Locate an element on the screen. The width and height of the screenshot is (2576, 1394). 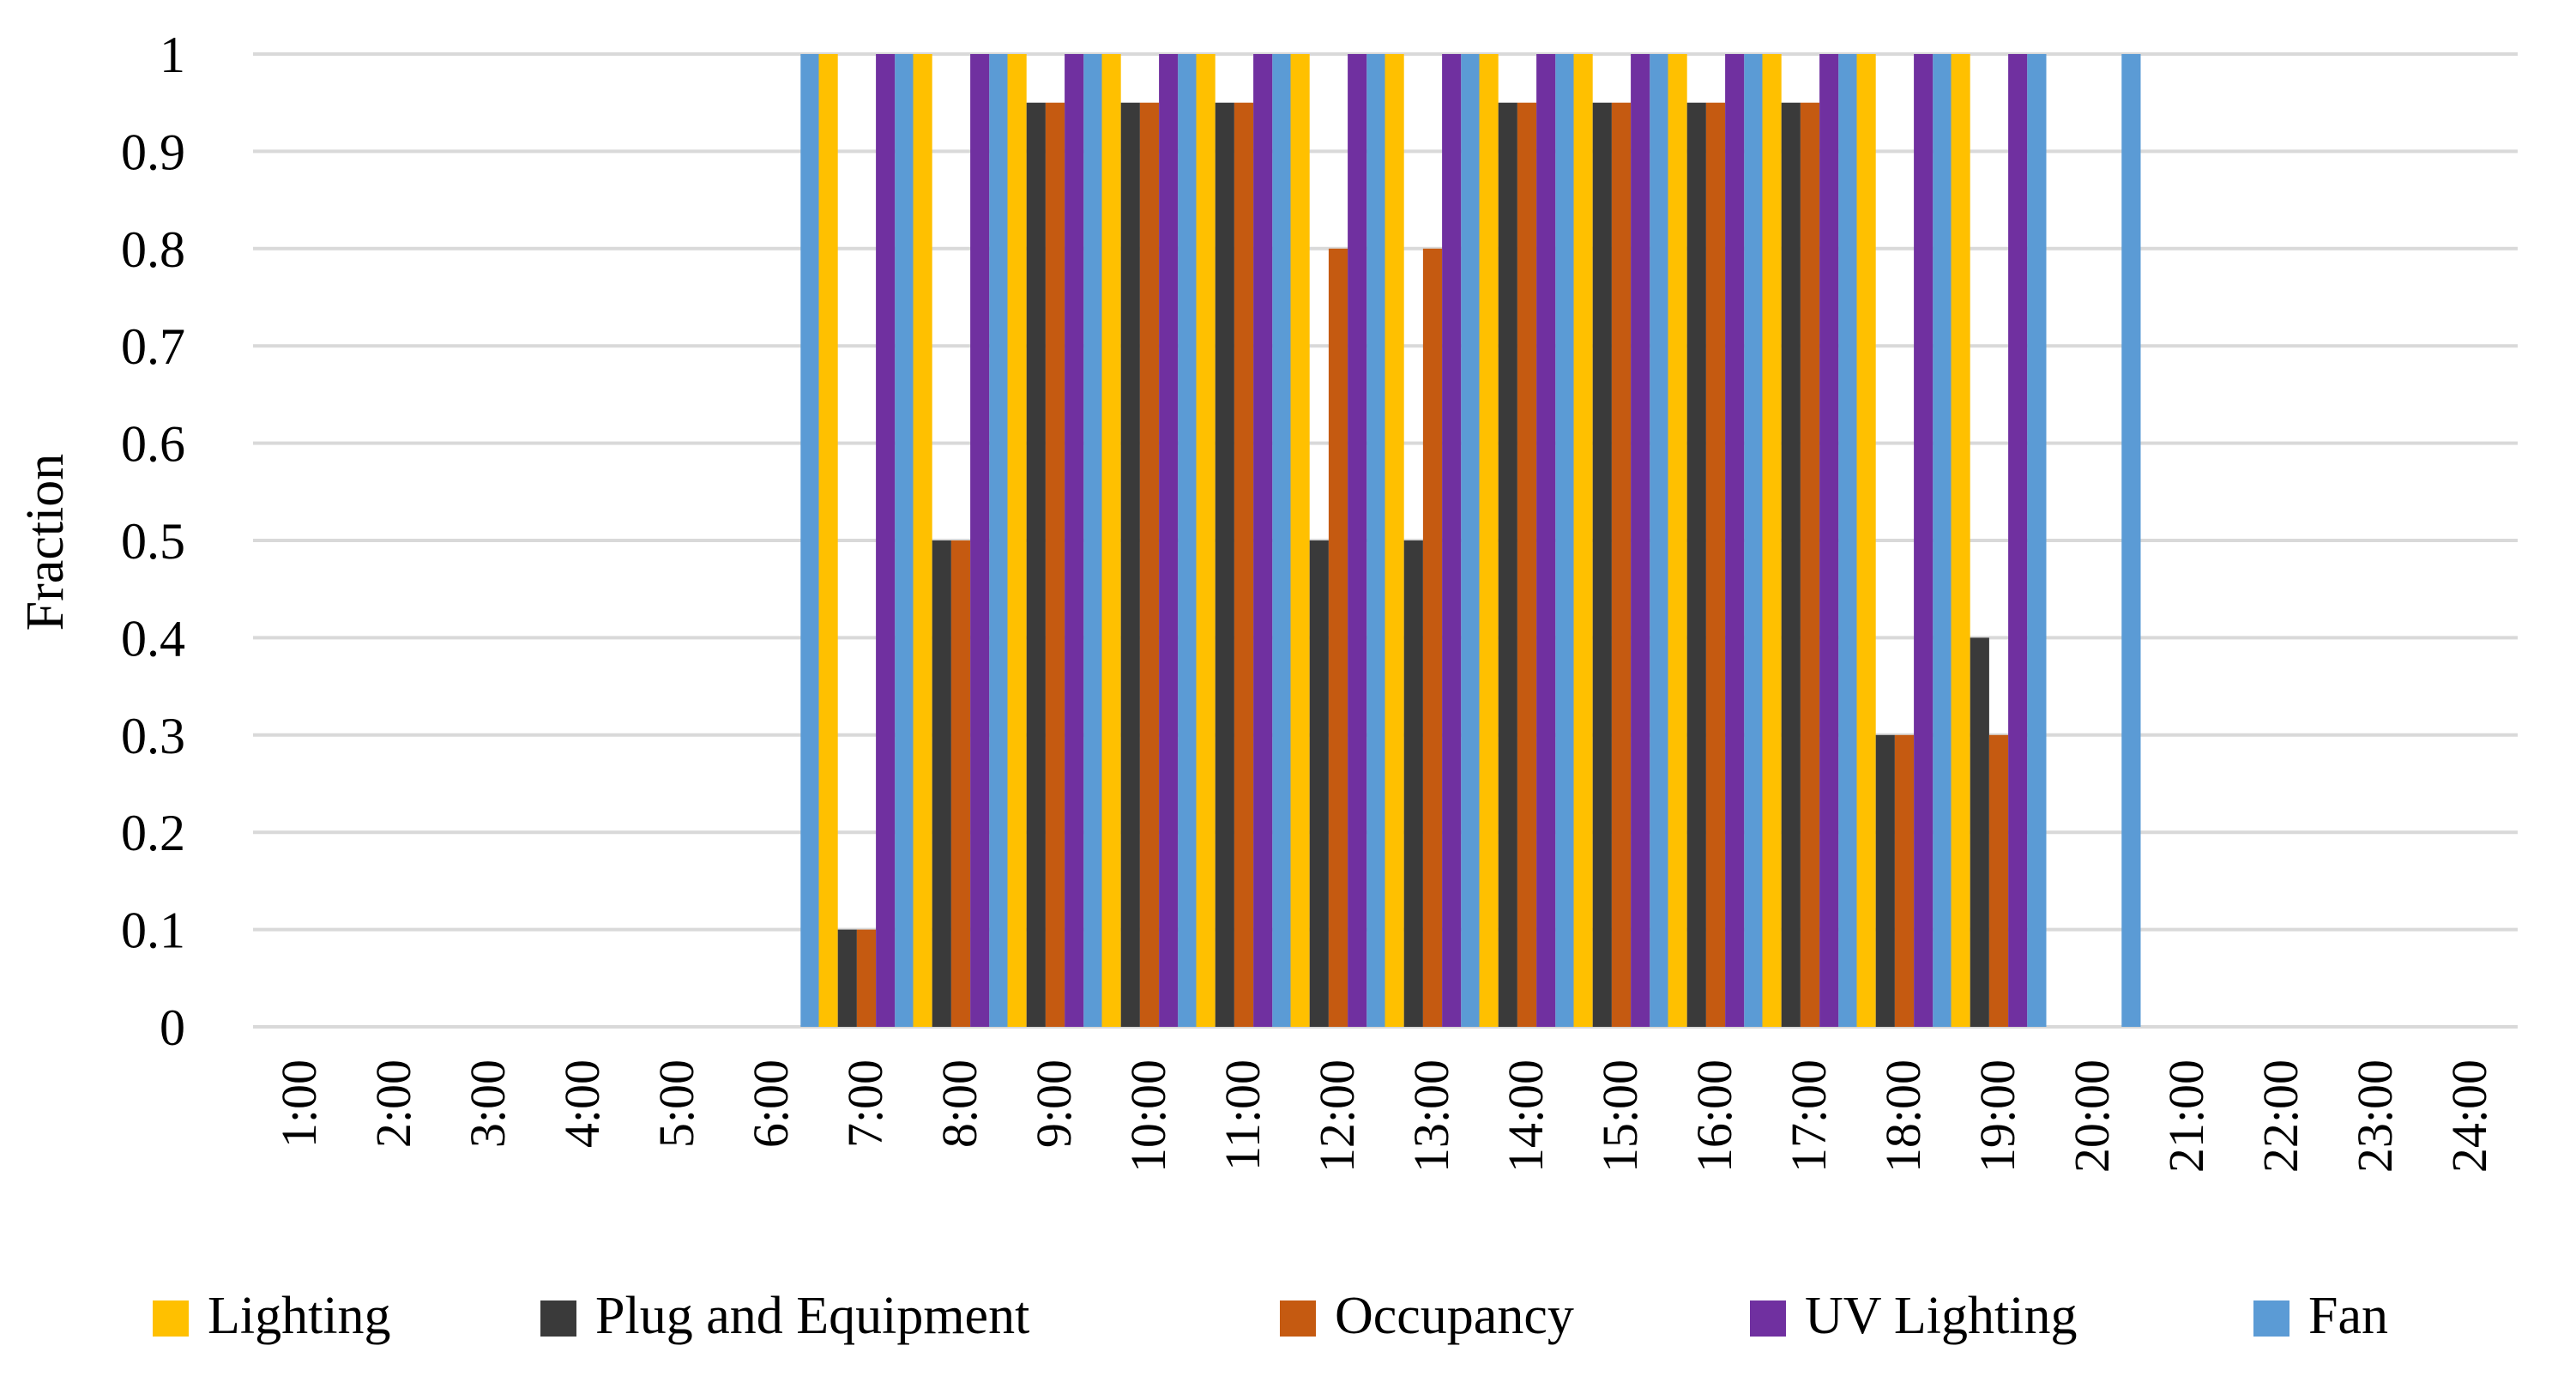
x-tick-label: 17:00 is located at coordinates (1809, 1116).